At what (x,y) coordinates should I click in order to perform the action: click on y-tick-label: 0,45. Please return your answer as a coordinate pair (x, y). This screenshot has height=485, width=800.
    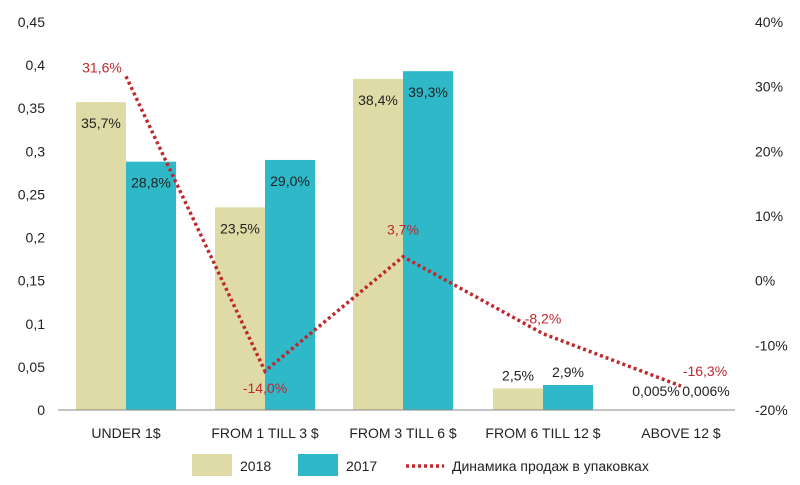
    Looking at the image, I should click on (31, 22).